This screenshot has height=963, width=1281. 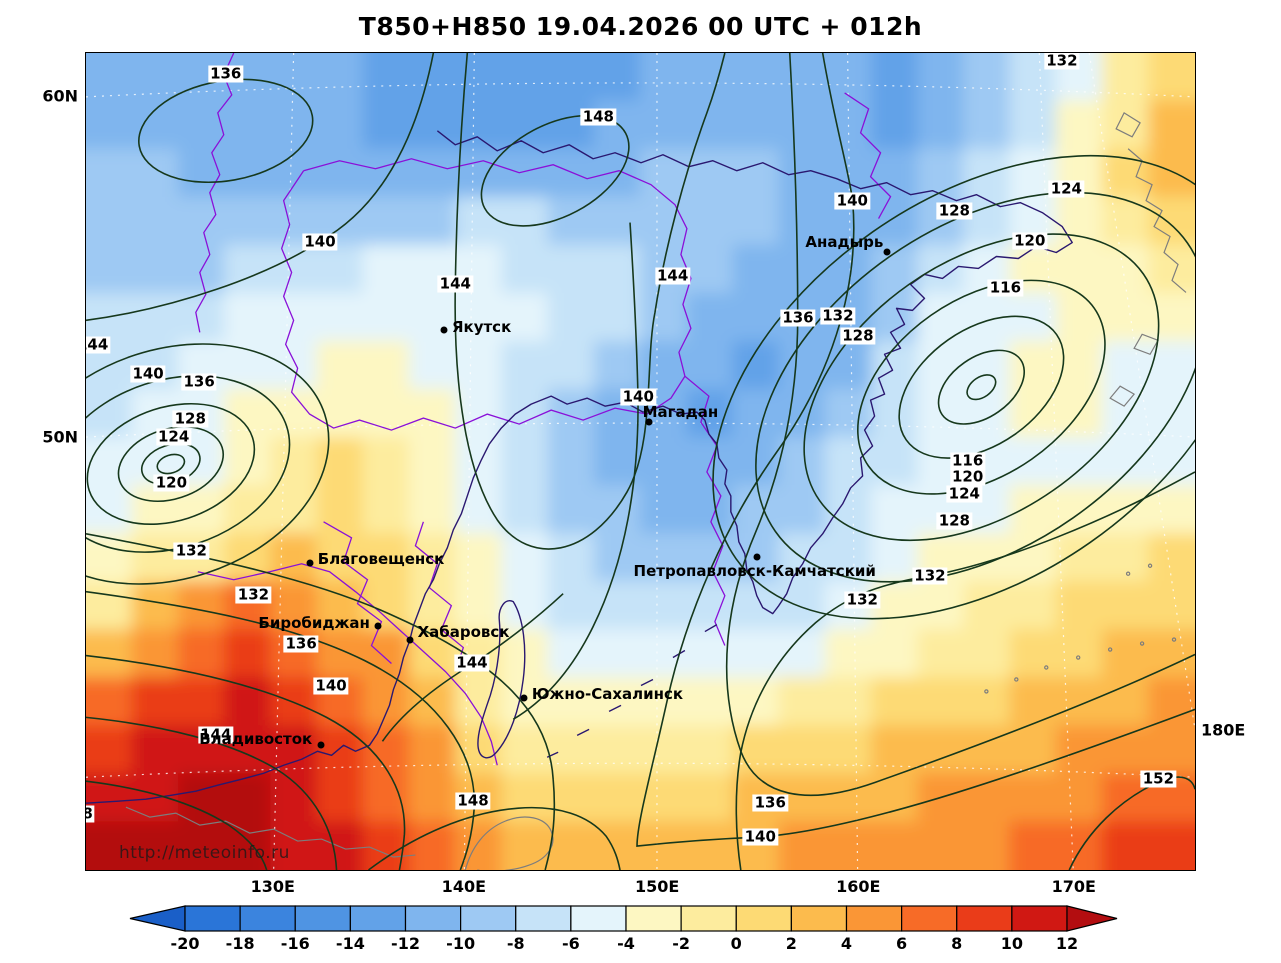 What do you see at coordinates (640, 26) in the screenshot?
I see `page-title: T850+H850 19.04.2026 00 UTC + 012h` at bounding box center [640, 26].